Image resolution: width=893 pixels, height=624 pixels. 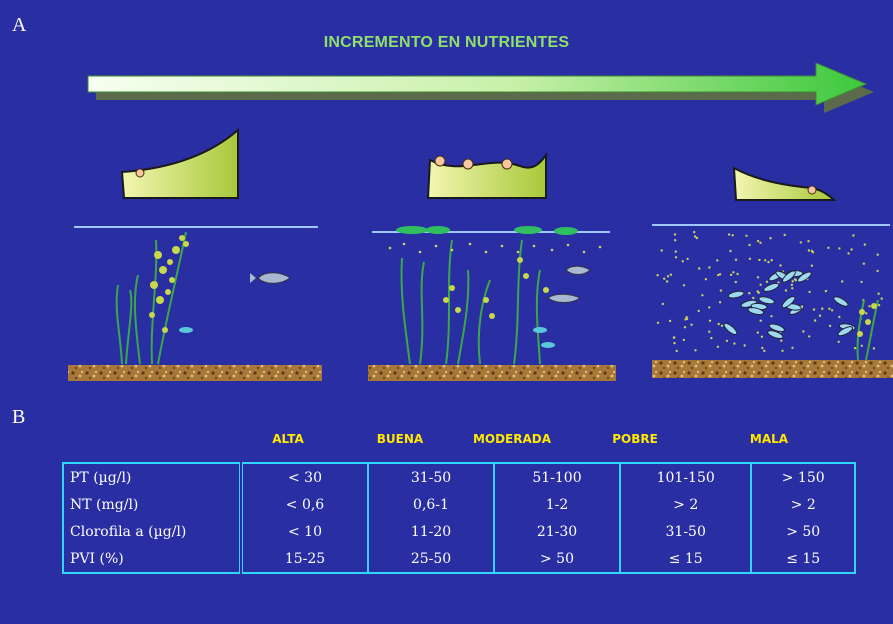 I want to click on quality-class-headers: ALTA BUENA MODERADA POBRE MALA, so click(x=446, y=442).